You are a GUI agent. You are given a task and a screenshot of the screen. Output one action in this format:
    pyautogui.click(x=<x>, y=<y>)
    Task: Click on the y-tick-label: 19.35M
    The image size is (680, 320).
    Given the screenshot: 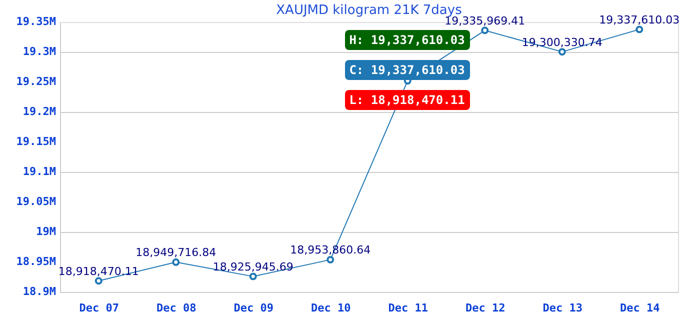 What is the action you would take?
    pyautogui.click(x=36, y=21)
    